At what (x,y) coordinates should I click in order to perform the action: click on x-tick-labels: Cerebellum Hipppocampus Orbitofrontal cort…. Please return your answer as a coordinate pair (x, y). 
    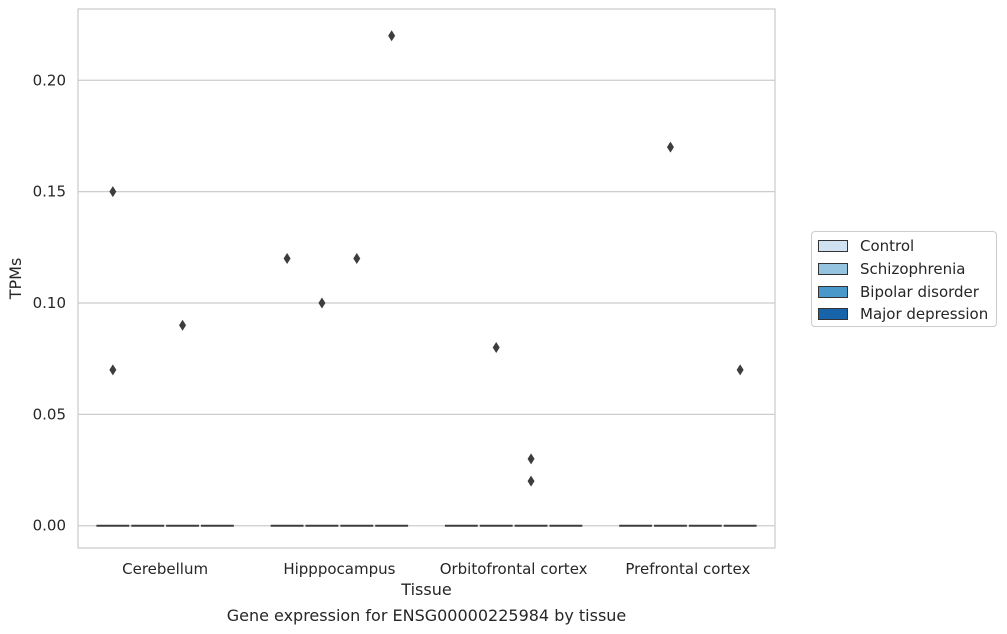
    Looking at the image, I should click on (436, 569).